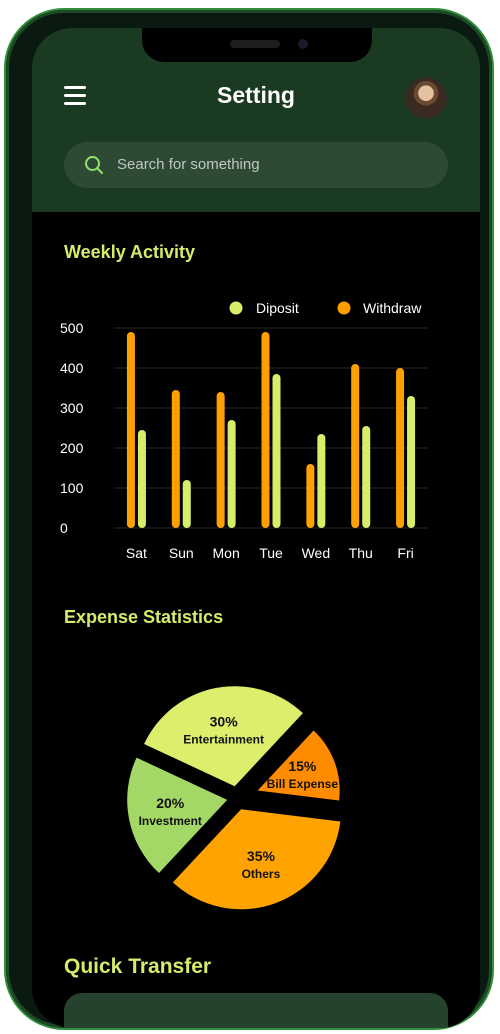 This screenshot has height=1034, width=500. I want to click on legend-label-withdraw: Withdraw, so click(392, 308).